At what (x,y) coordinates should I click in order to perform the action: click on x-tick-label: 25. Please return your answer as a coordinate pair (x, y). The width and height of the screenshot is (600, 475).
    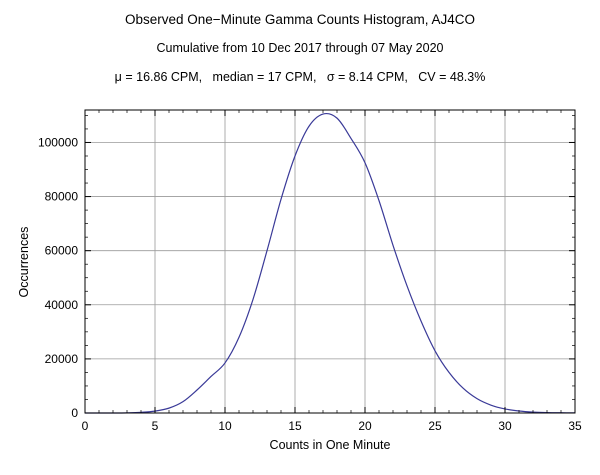
    Looking at the image, I should click on (435, 426).